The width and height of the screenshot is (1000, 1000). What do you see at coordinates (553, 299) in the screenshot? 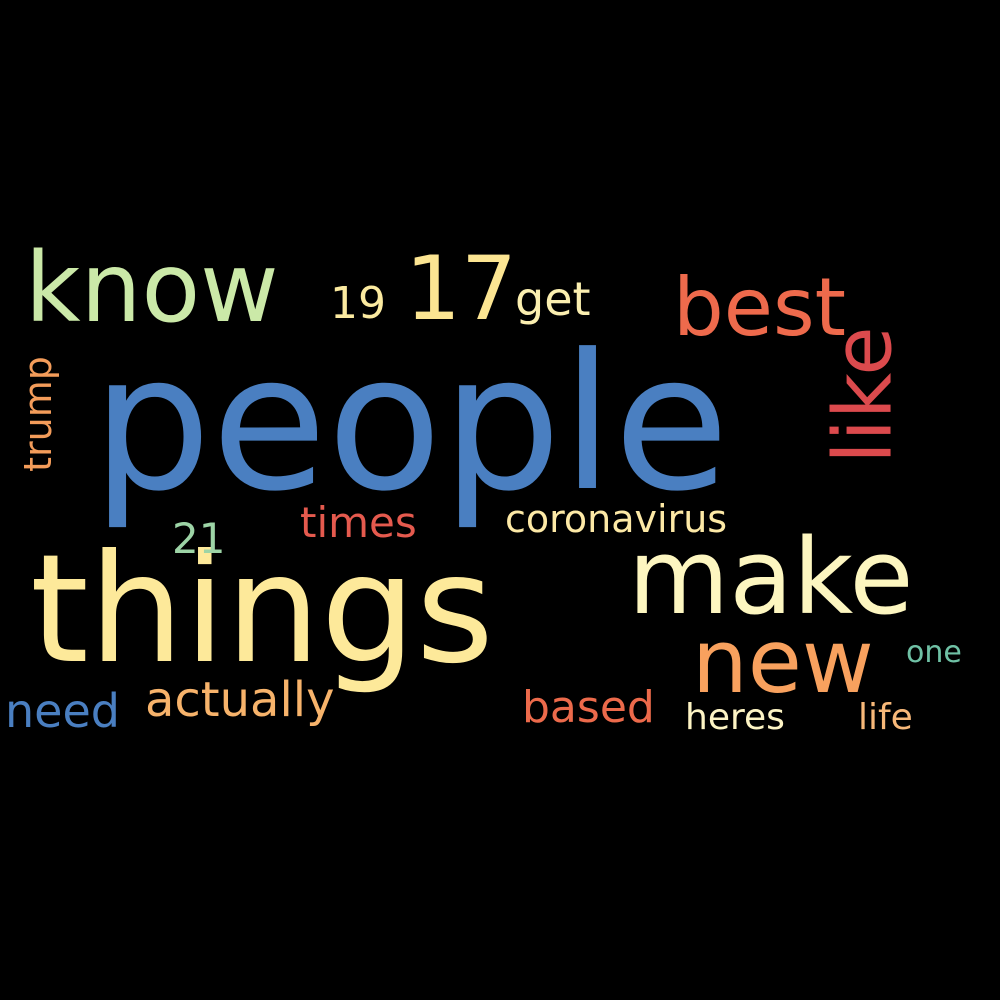
I see `word-get: get` at bounding box center [553, 299].